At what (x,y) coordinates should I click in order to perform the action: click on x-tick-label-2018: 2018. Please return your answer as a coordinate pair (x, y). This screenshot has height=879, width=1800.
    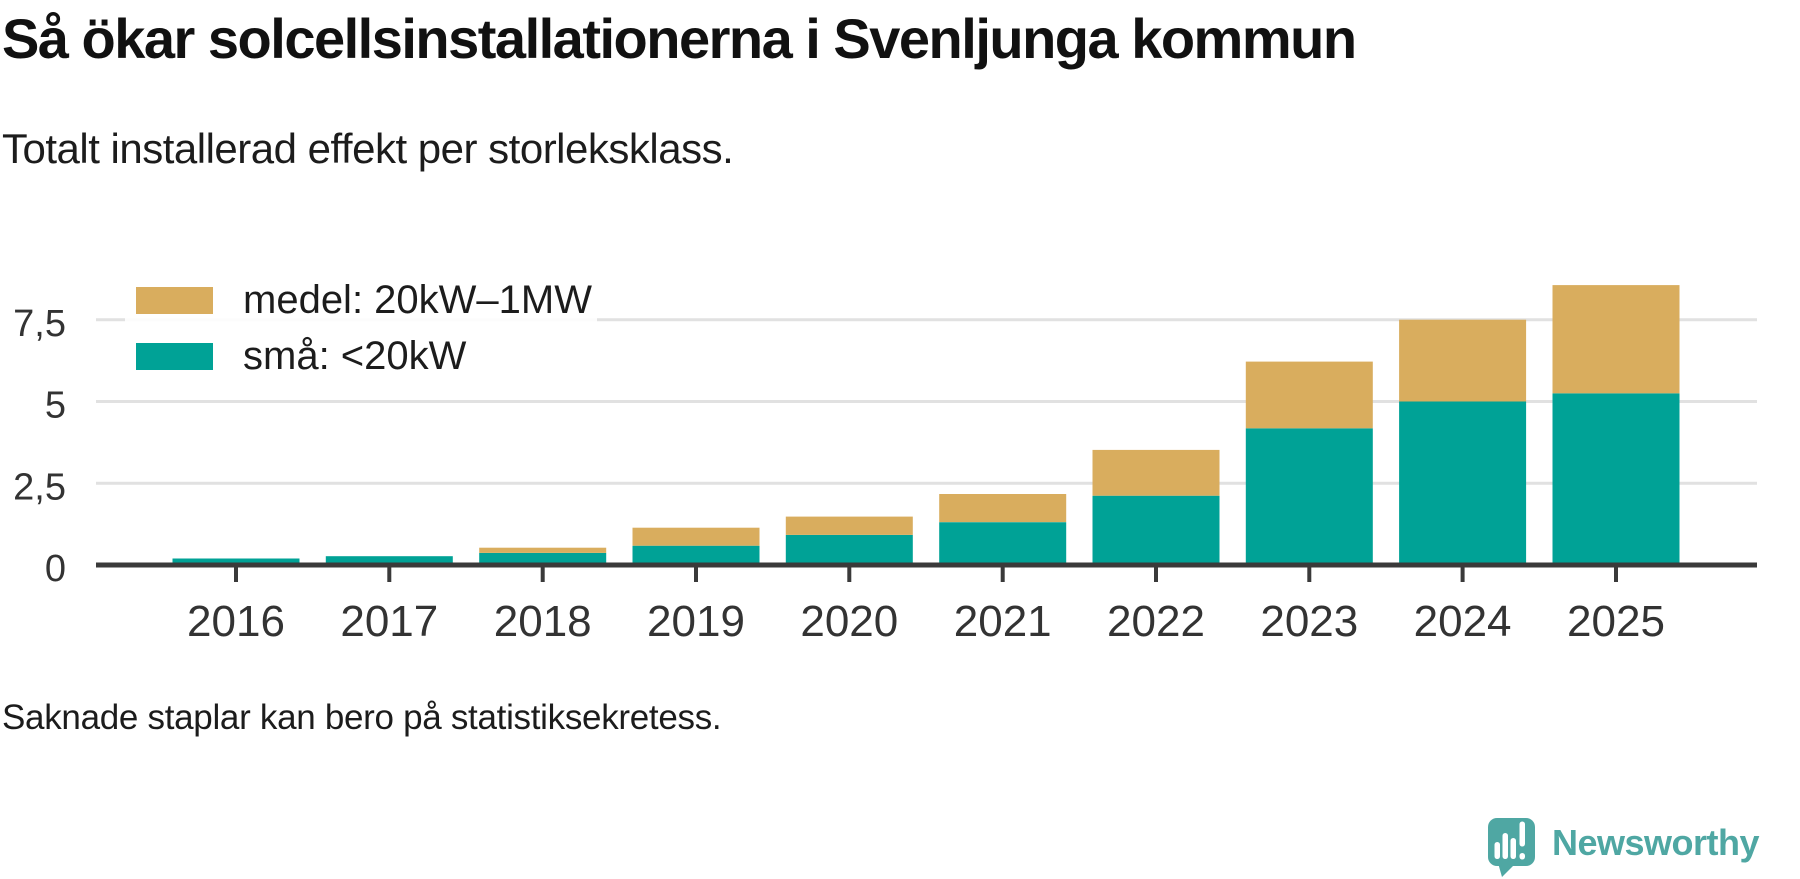
    Looking at the image, I should click on (543, 621).